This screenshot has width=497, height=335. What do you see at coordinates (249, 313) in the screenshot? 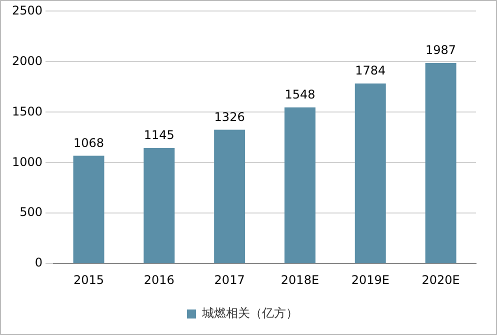
I see `legend-label: 城燃相关（亿方）` at bounding box center [249, 313].